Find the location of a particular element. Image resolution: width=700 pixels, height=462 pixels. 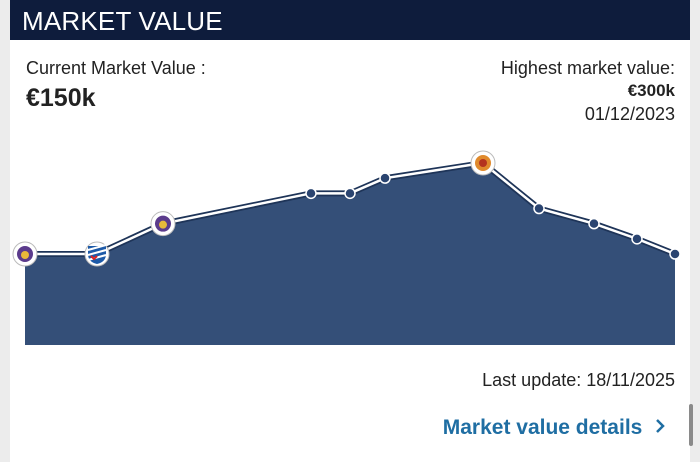

chevron is located at coordinates (660, 426).